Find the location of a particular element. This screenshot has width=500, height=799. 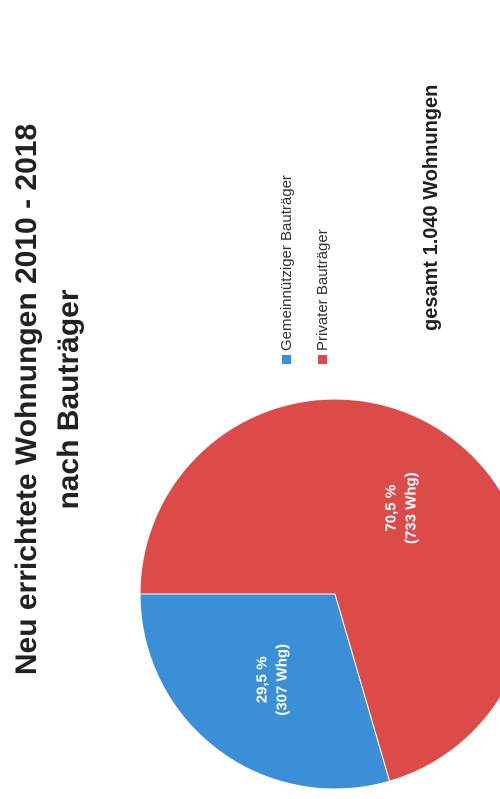

legend-label-privat: Privater Bauträger is located at coordinates (322, 290).